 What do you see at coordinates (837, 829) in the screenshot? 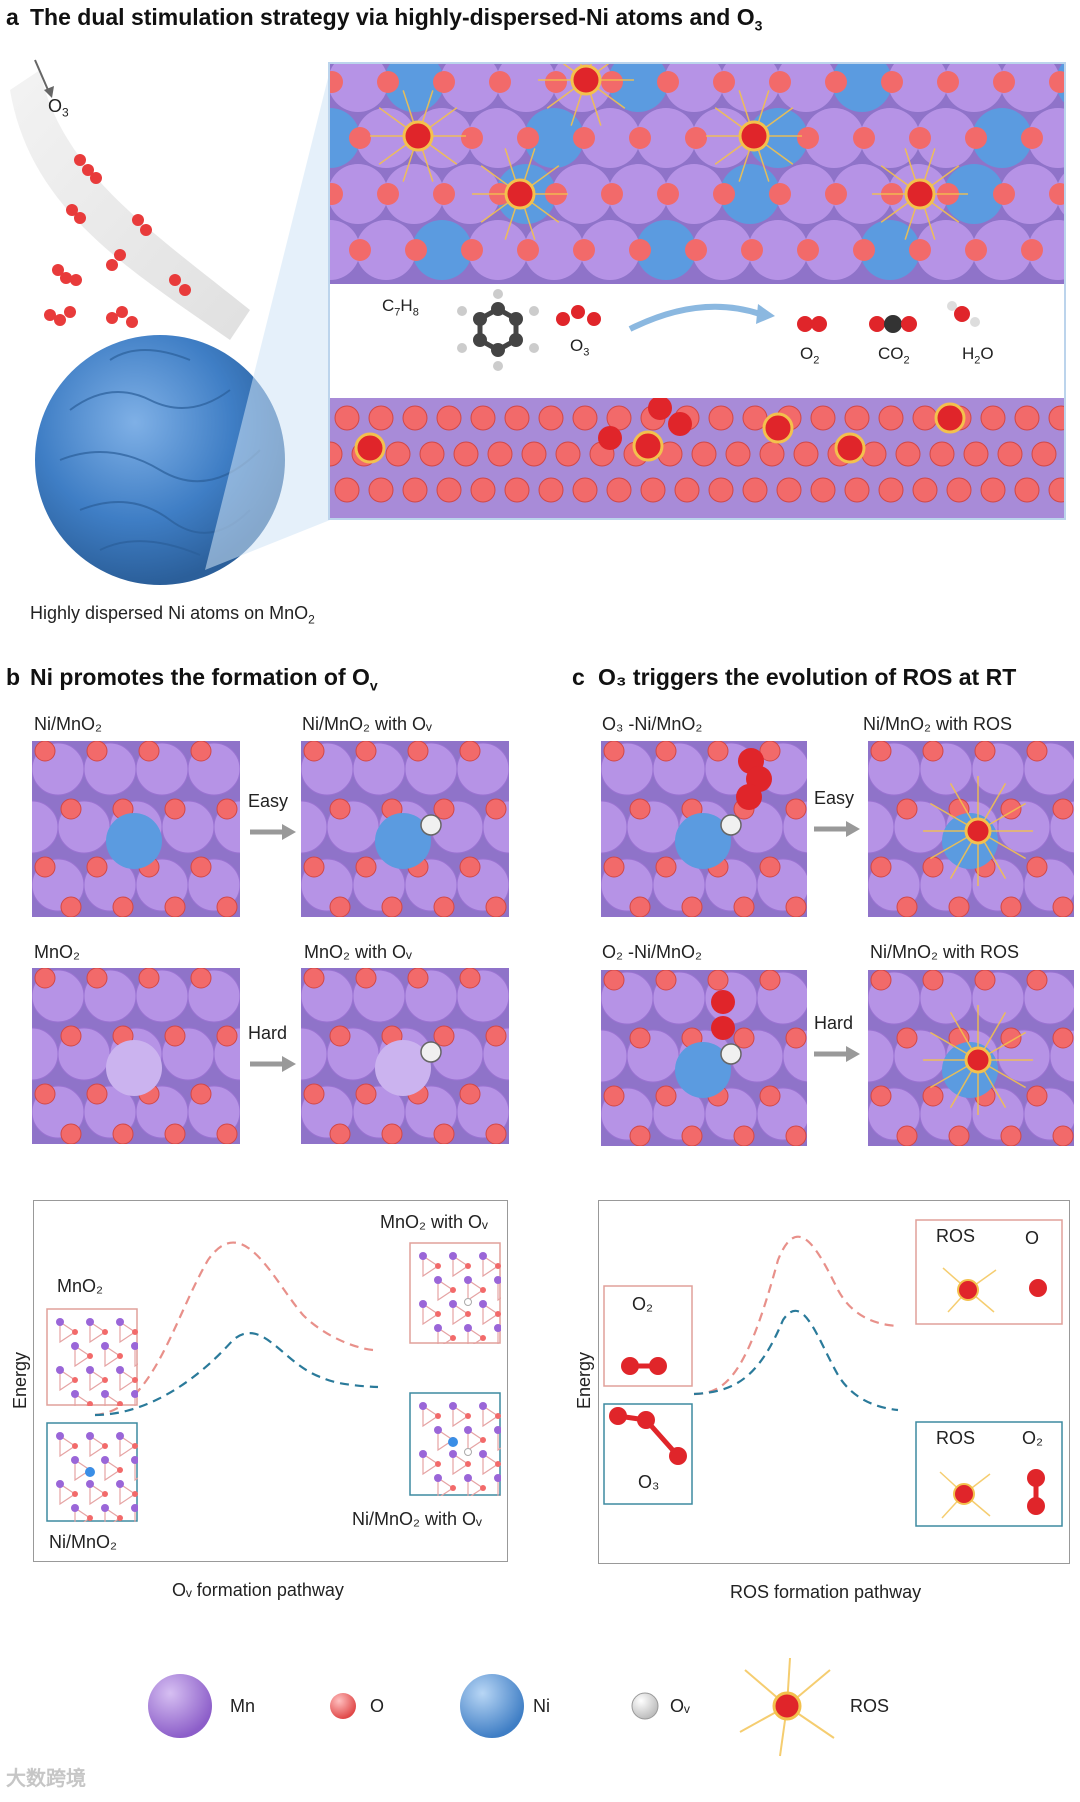
I see `c-easy-arrow` at bounding box center [837, 829].